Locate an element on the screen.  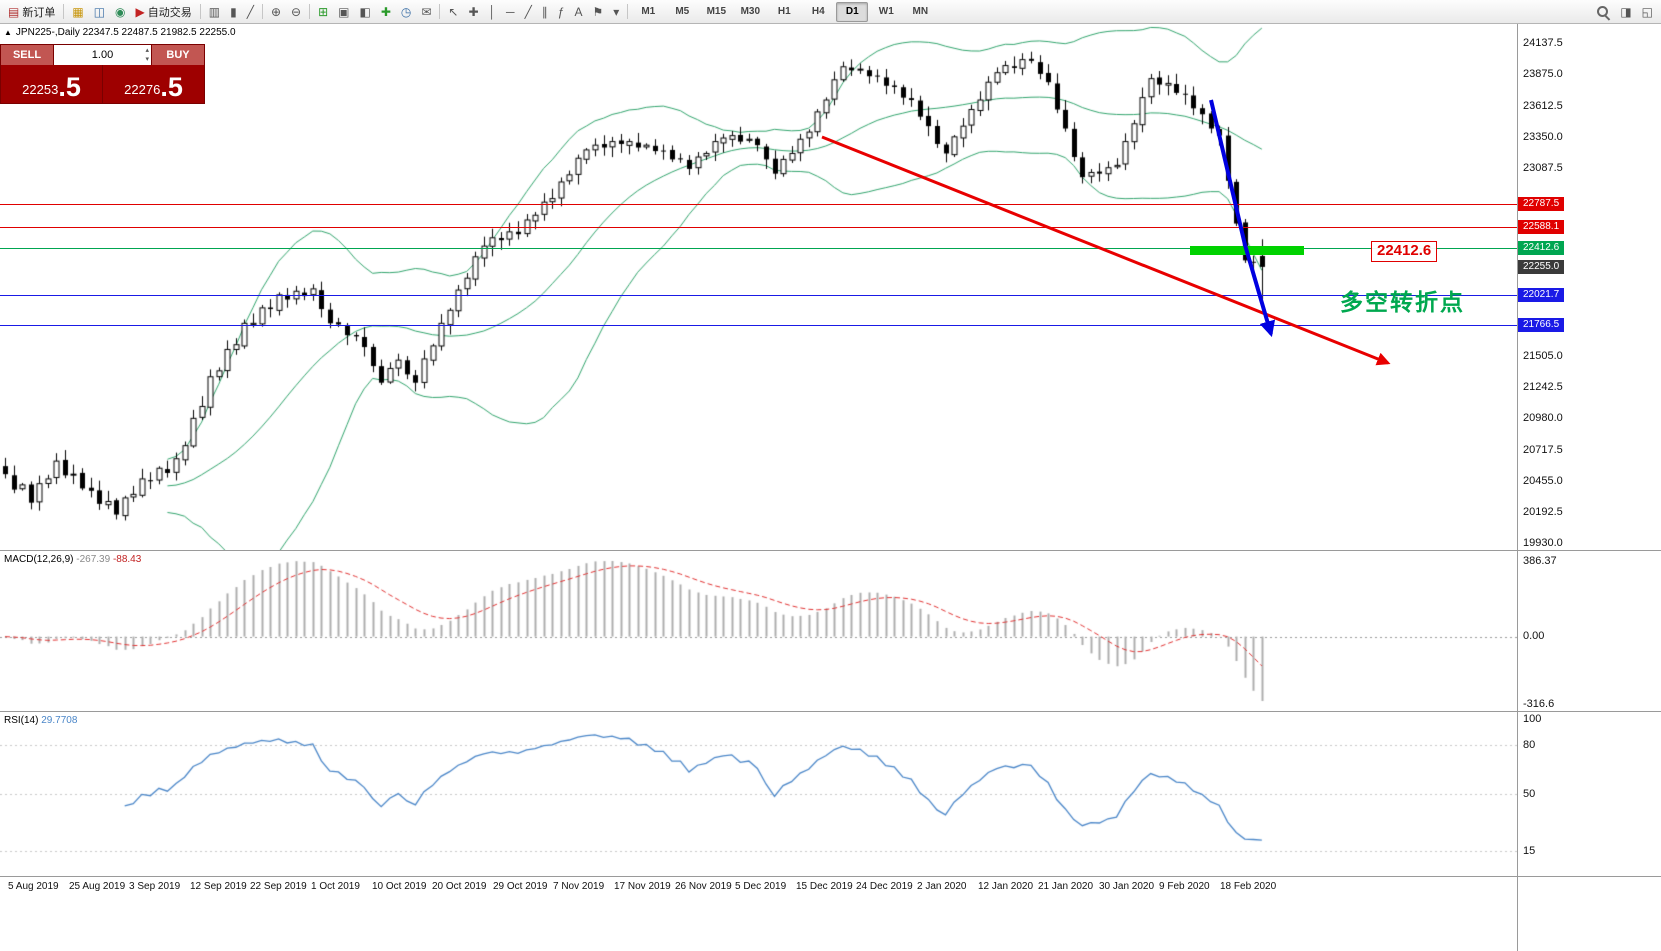
frame-icon: ◱ is located at coordinates (1647, 11).